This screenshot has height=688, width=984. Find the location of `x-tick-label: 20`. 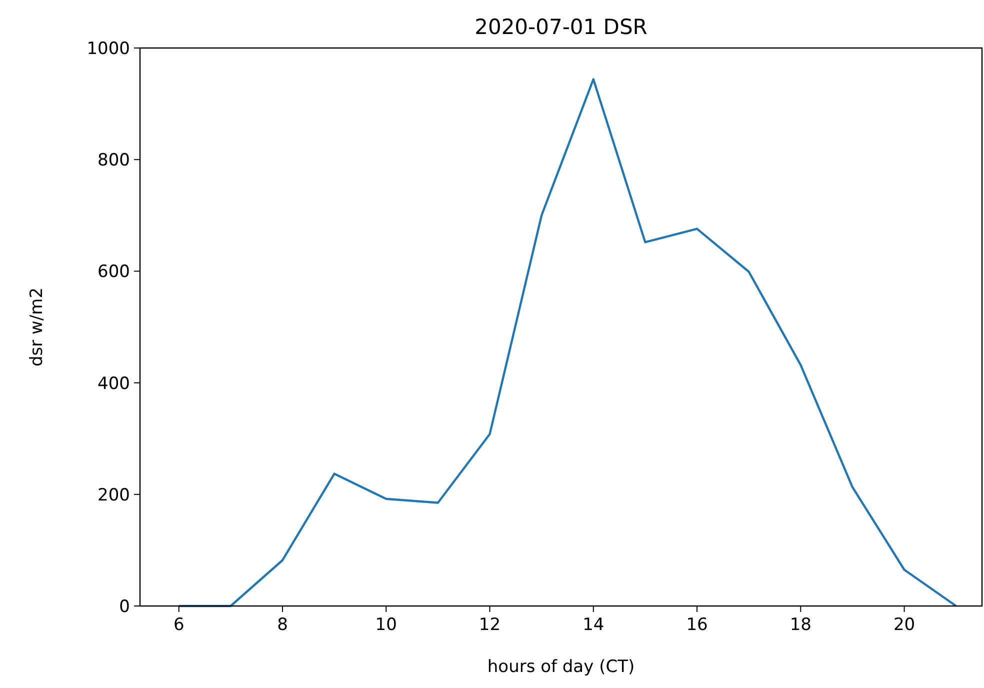

x-tick-label: 20 is located at coordinates (904, 625).